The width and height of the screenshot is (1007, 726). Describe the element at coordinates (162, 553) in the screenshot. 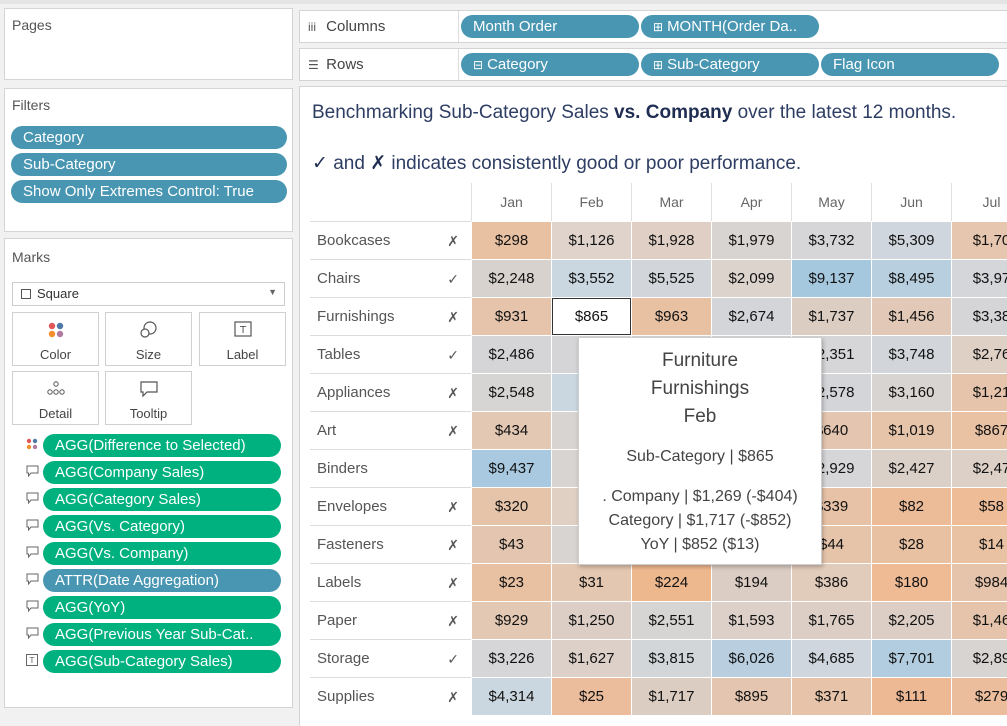

I see `mark-field-pill: AGG(Vs. Company)` at that location.